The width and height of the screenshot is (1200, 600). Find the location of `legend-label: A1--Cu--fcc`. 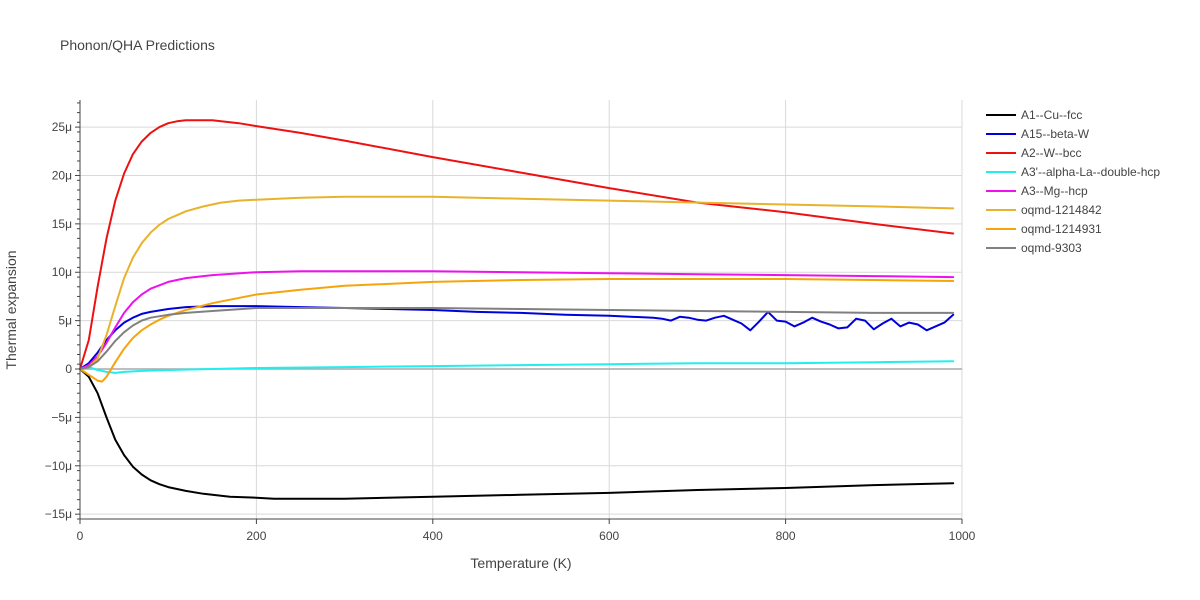

legend-label: A1--Cu--fcc is located at coordinates (1051, 115).